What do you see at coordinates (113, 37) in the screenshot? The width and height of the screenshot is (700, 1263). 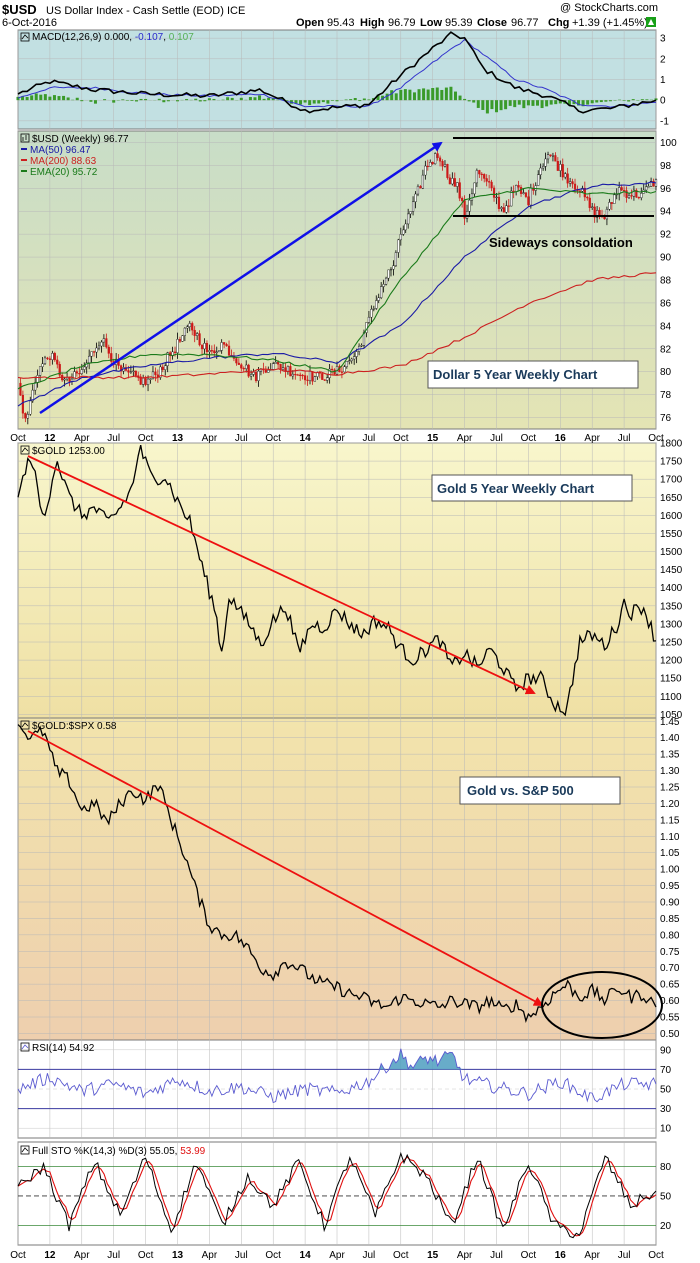 I see `macd-label: MACD(12,26,9) 0.000, -0.107, 0.107` at bounding box center [113, 37].